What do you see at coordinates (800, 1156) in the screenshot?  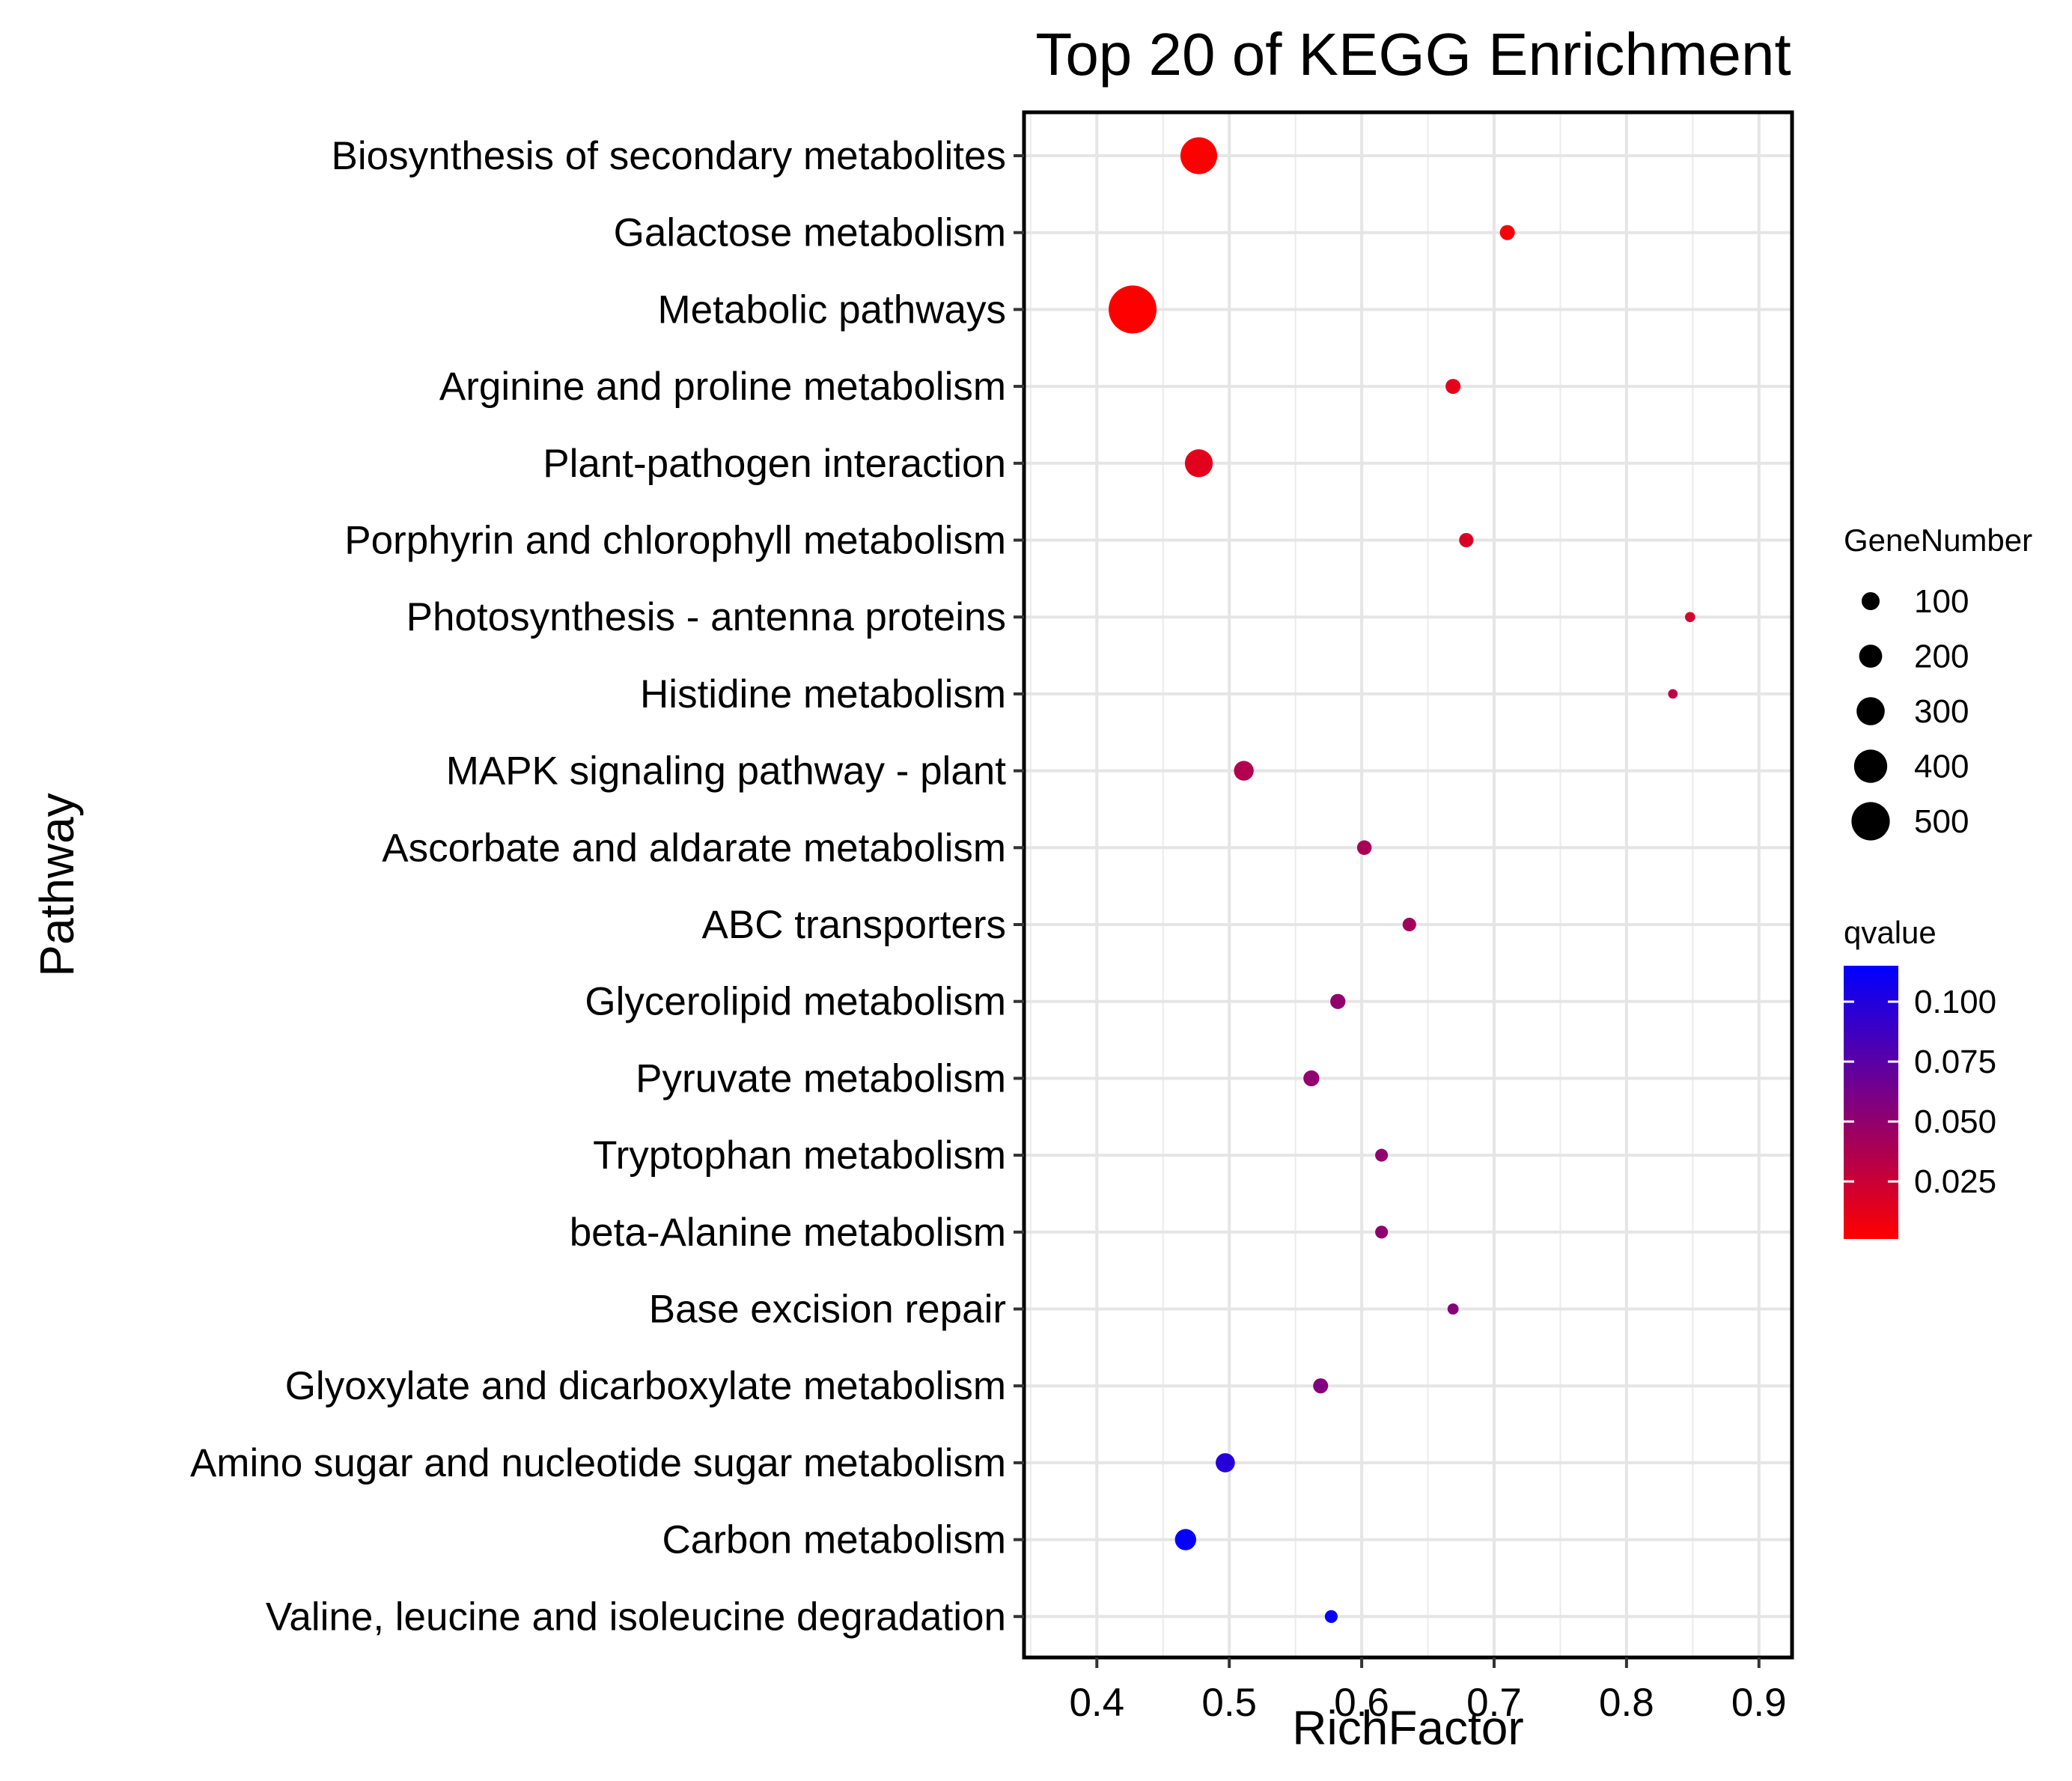 I see `y-tick-label: Tryptophan metabolism` at bounding box center [800, 1156].